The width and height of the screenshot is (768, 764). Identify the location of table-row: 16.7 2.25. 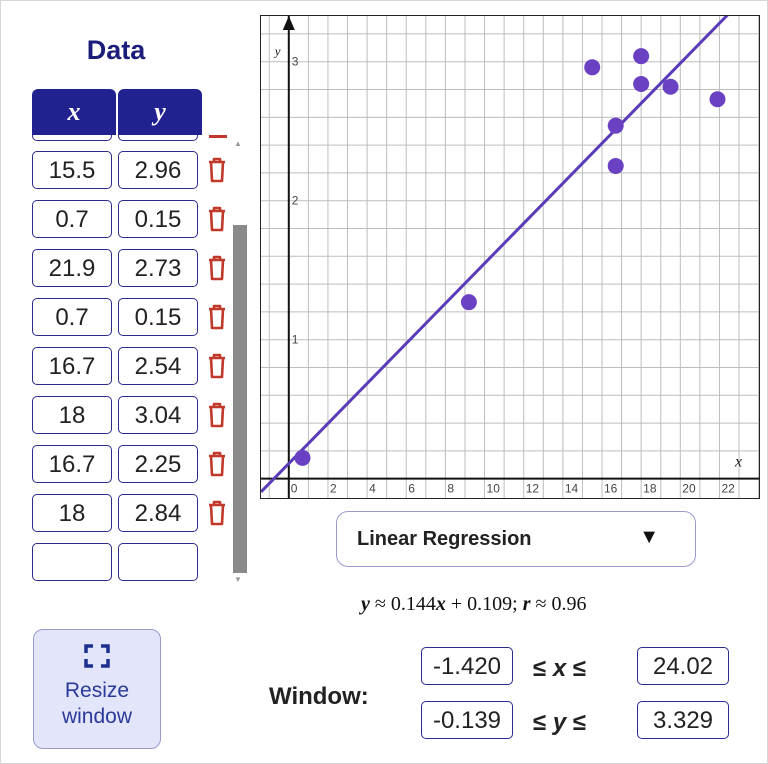
(135, 465).